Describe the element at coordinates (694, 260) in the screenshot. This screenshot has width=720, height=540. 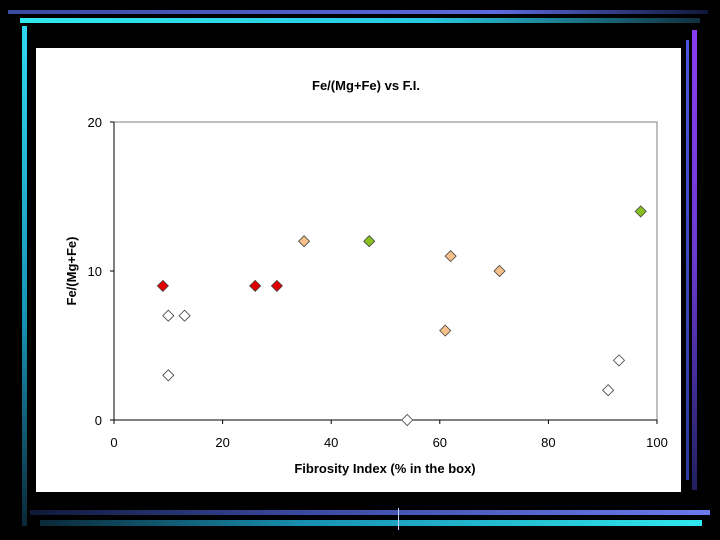
I see `decorative-bar-right-violet` at that location.